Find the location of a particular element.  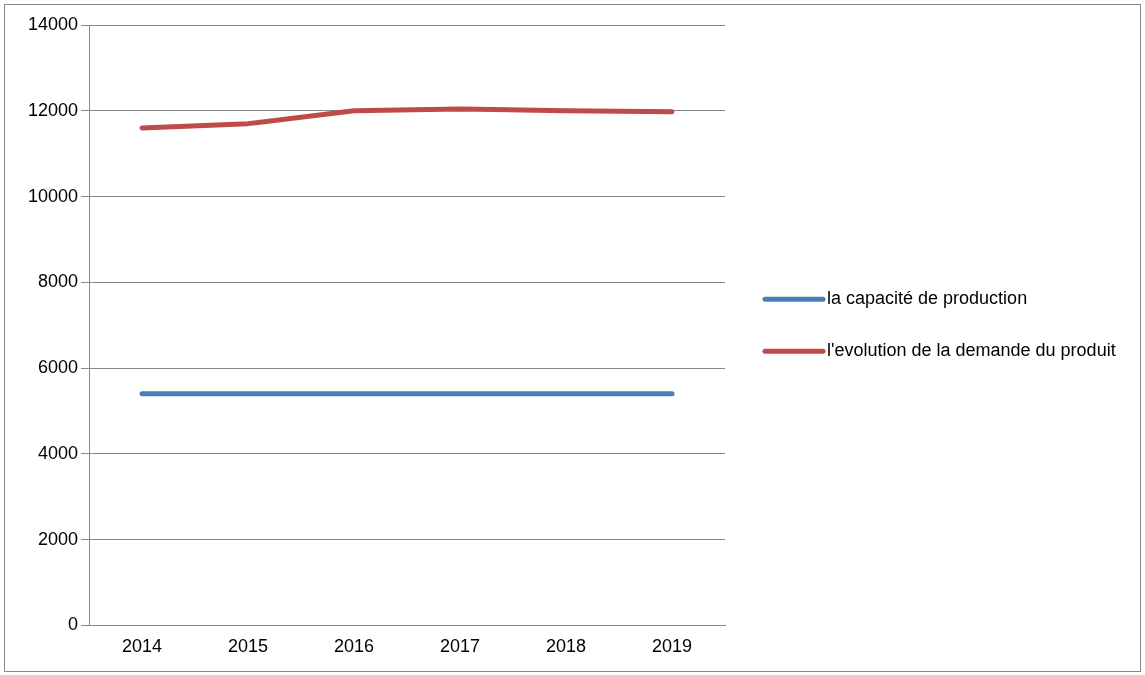

x-tick-label: 2018 is located at coordinates (566, 646).